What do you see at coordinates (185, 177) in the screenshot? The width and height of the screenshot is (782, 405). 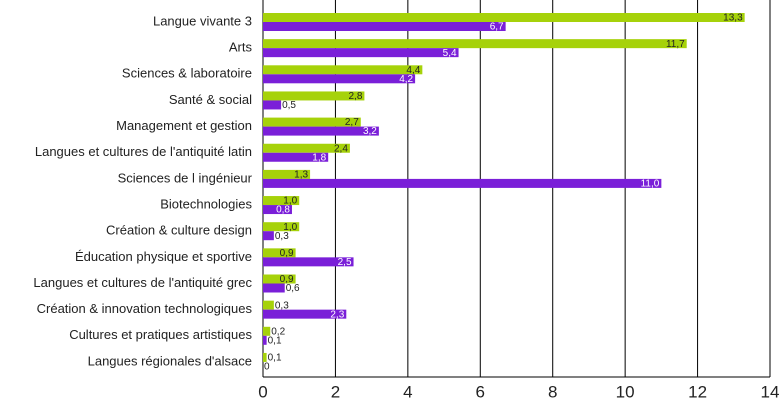 I see `category-label: Sciences de l ingénieur` at bounding box center [185, 177].